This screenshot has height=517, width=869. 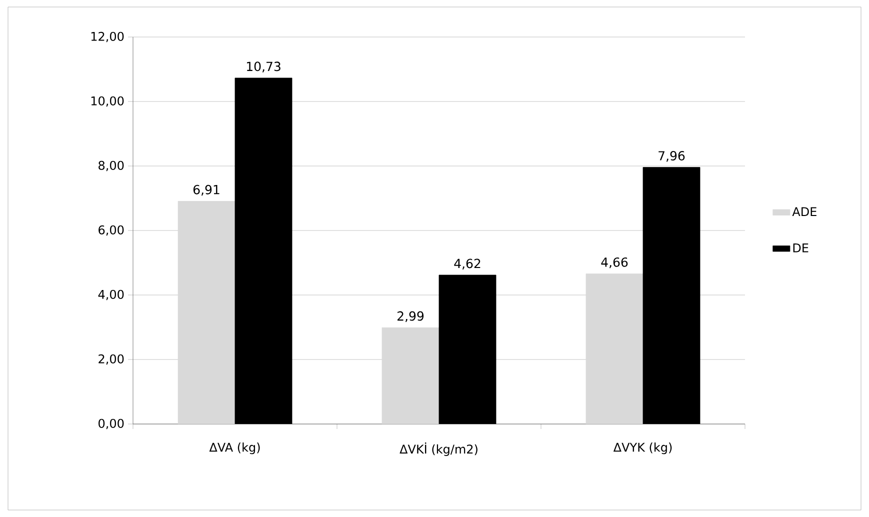 I want to click on data-label: 2,99, so click(x=411, y=316).